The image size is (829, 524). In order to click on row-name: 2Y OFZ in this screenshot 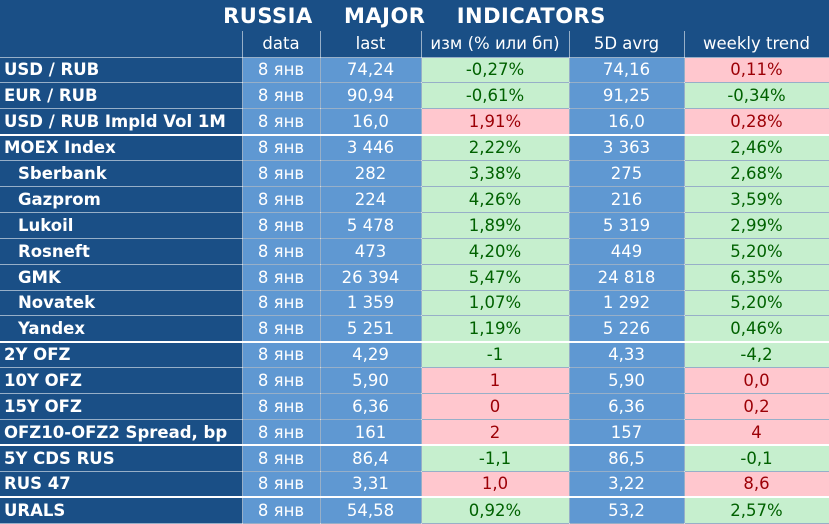, I will do `click(121, 354)`.